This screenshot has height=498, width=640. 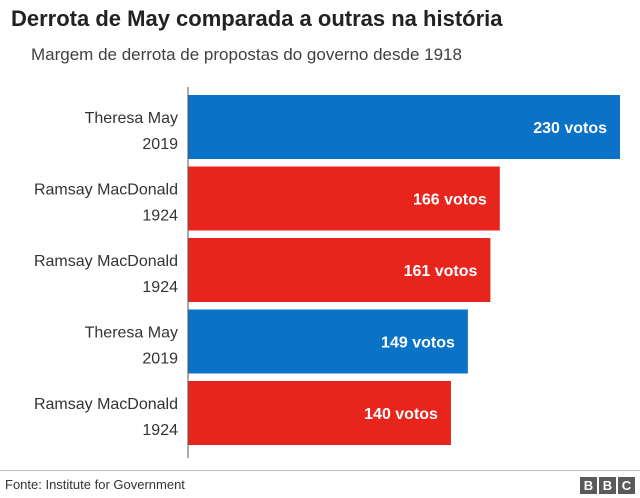 What do you see at coordinates (320, 484) in the screenshot?
I see `footer: Fonte: Institute for Government B B C` at bounding box center [320, 484].